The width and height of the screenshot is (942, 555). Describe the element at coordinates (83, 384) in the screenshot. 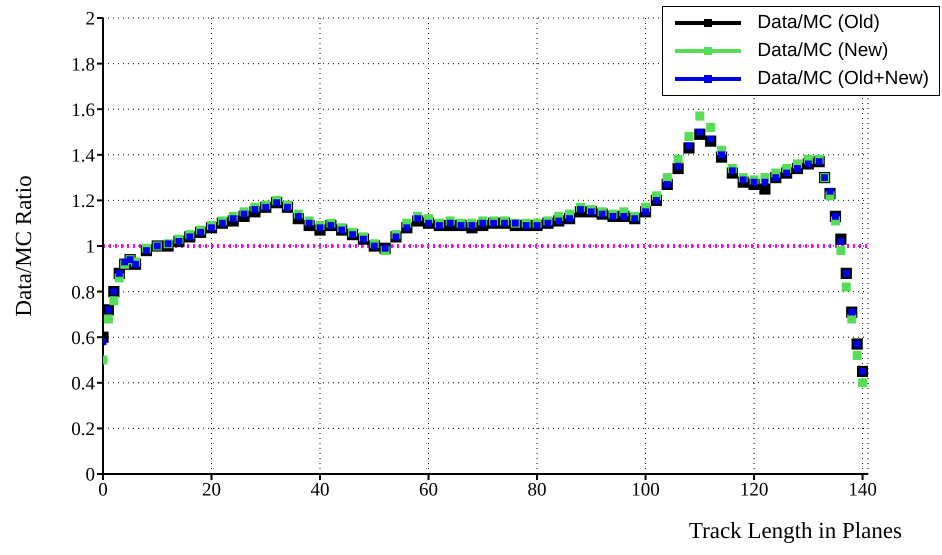

I see `y-tick-label: 0.4` at that location.